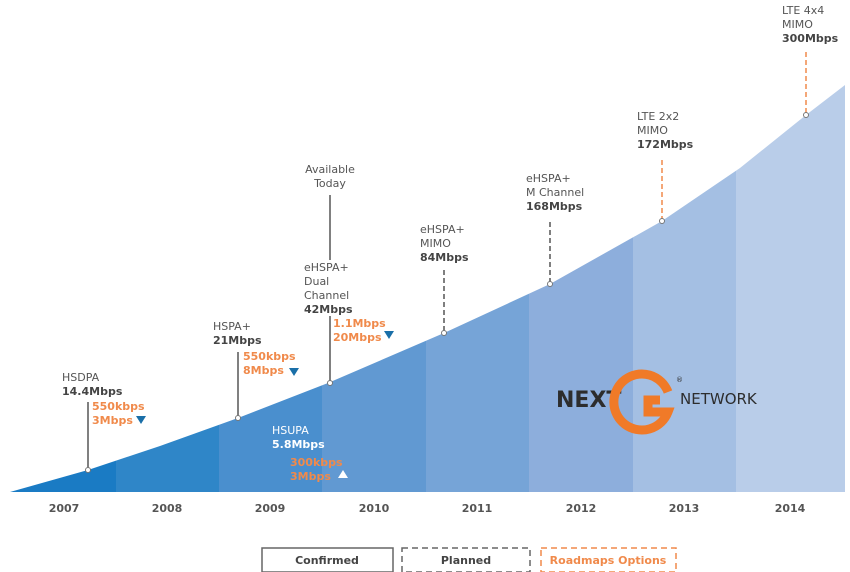  I want to click on milestone-speed: 168Mbps, so click(554, 206).